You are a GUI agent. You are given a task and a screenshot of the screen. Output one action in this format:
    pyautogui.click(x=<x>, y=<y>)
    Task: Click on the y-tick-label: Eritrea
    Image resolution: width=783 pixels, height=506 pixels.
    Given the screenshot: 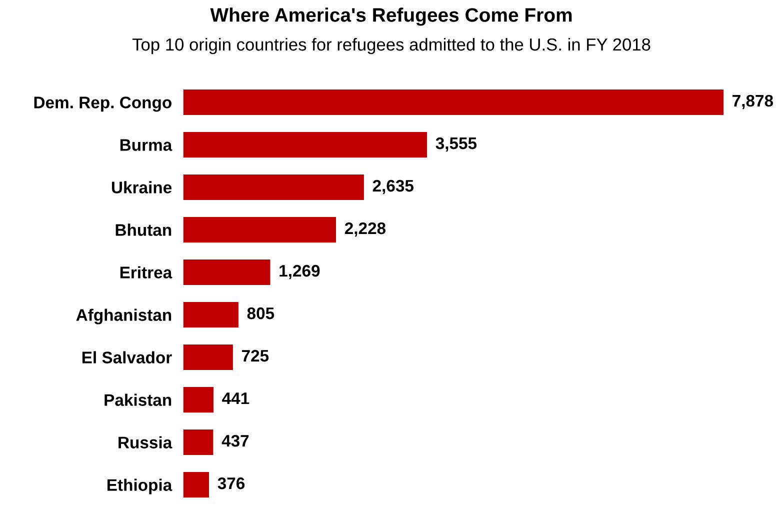 What is the action you would take?
    pyautogui.click(x=146, y=272)
    